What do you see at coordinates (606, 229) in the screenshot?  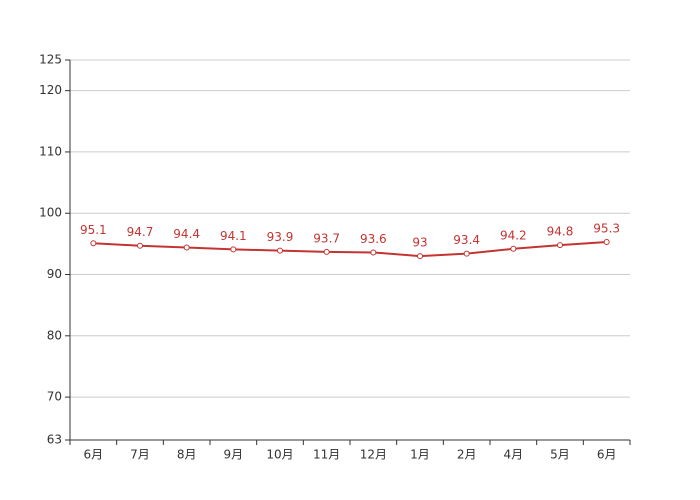 I see `value-label: 95.3` at bounding box center [606, 229].